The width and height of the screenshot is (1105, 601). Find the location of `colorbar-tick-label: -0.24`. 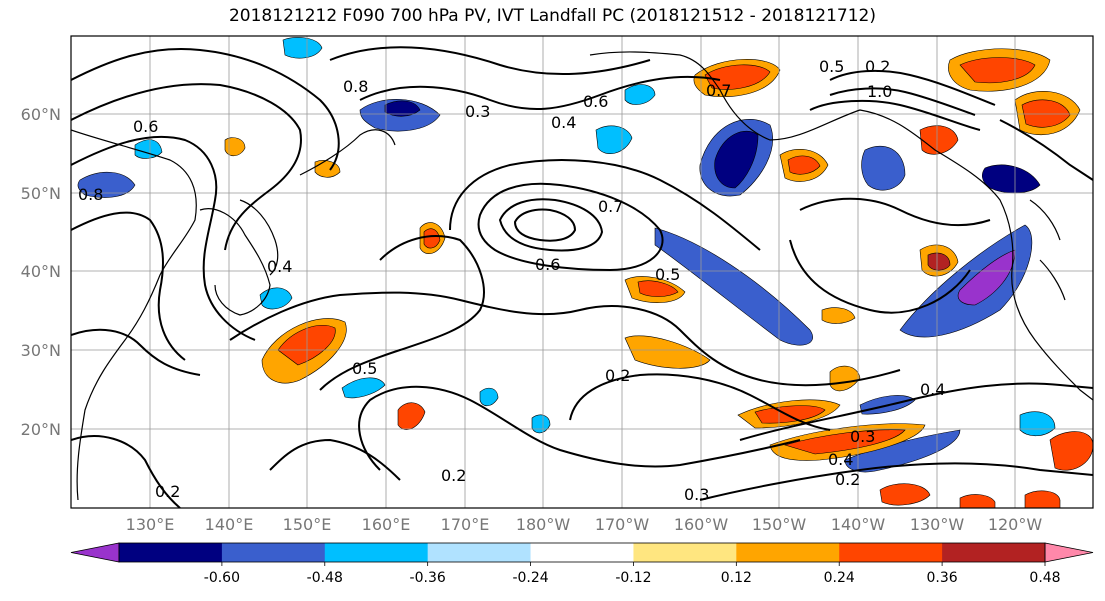

colorbar-tick-label: -0.24 is located at coordinates (530, 578).